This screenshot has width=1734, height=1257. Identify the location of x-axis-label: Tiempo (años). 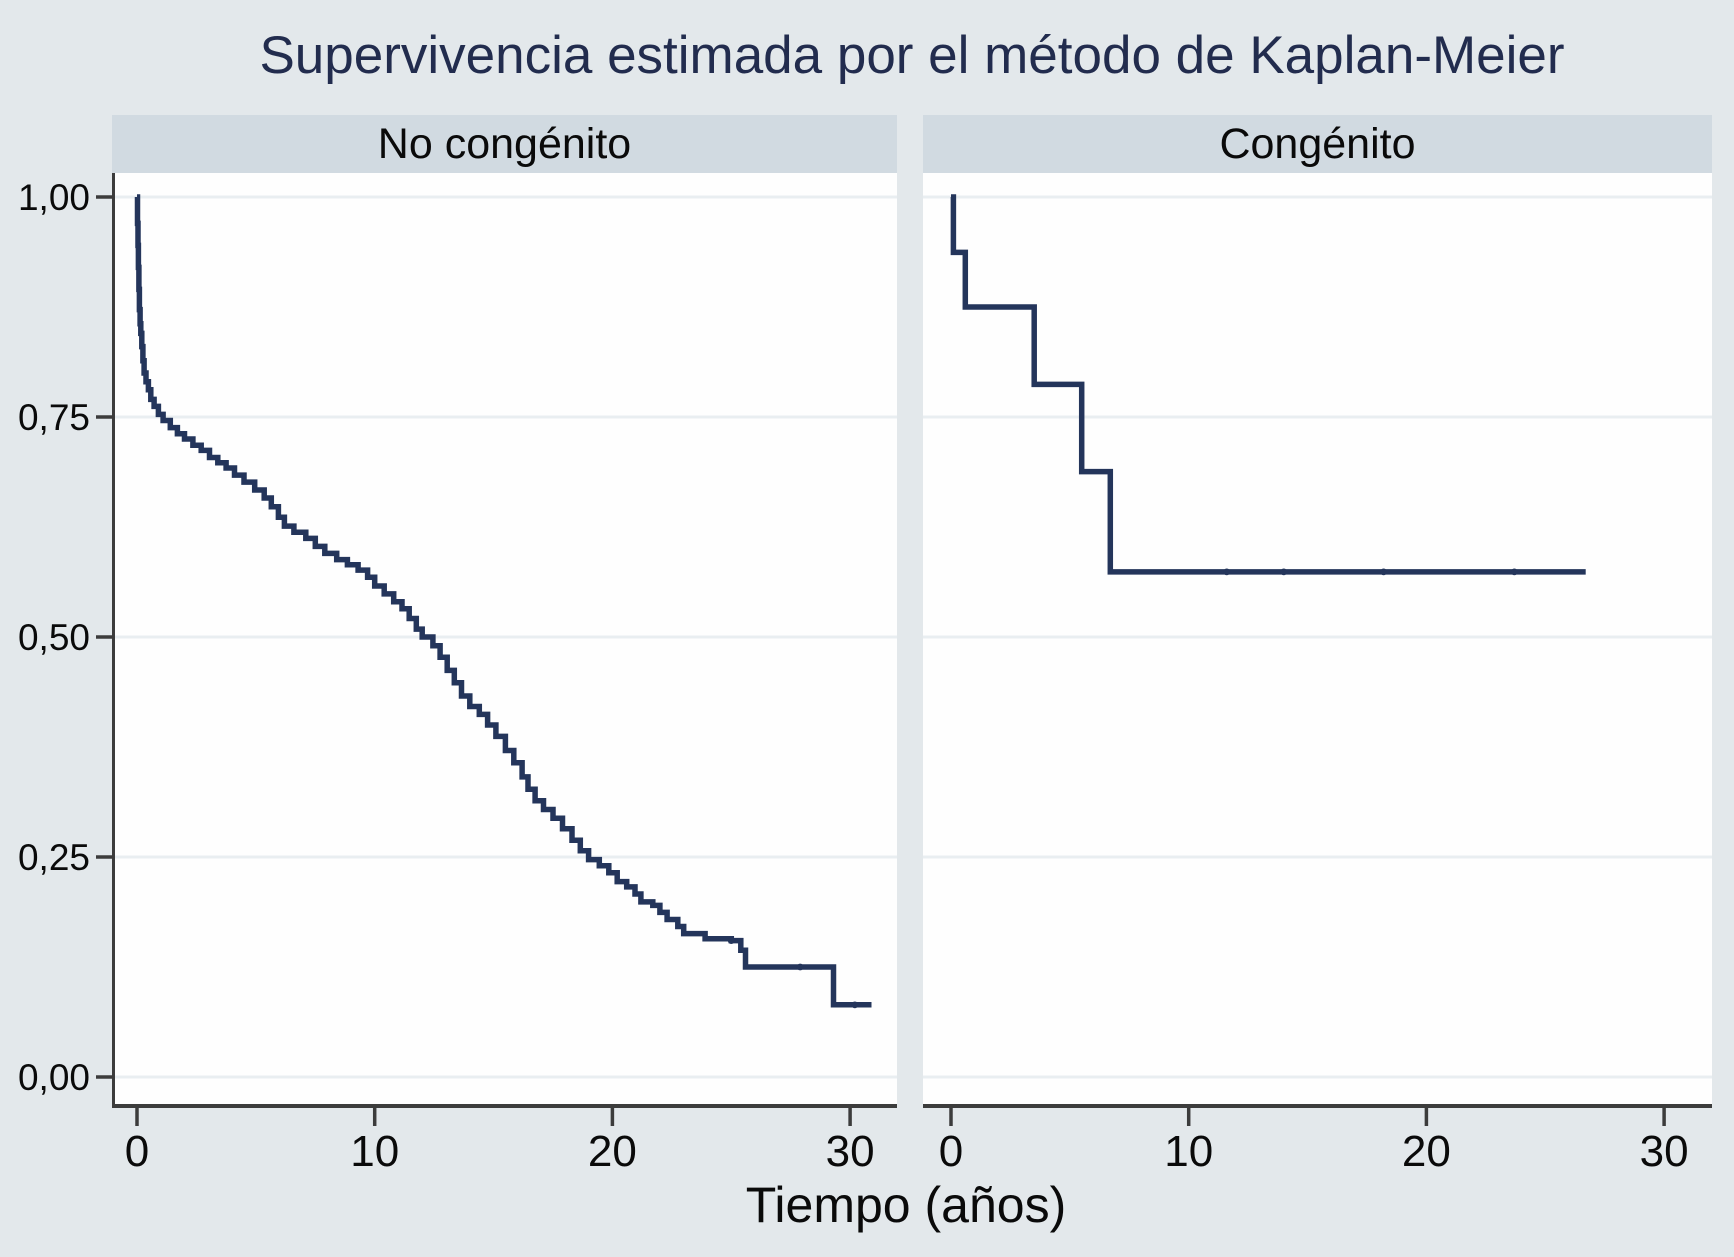
(906, 1205).